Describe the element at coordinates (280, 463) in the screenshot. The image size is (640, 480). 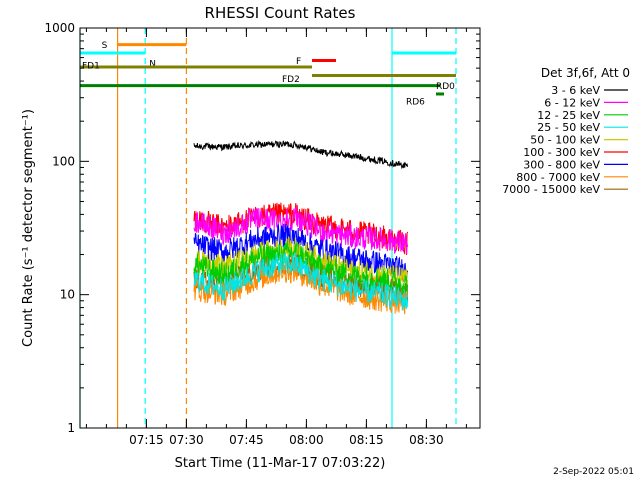
I see `x-axis-label: Start Time (11-Mar-17 07:03:22)` at that location.